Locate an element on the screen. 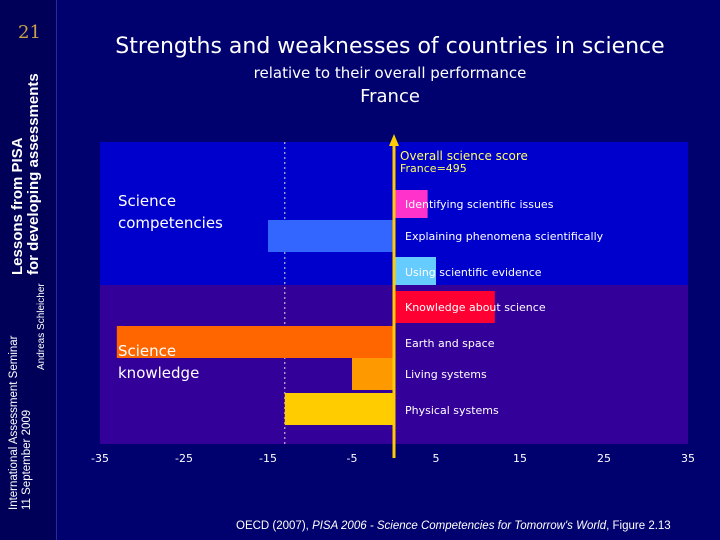 This screenshot has height=540, width=720. tick-label: 25 is located at coordinates (604, 458).